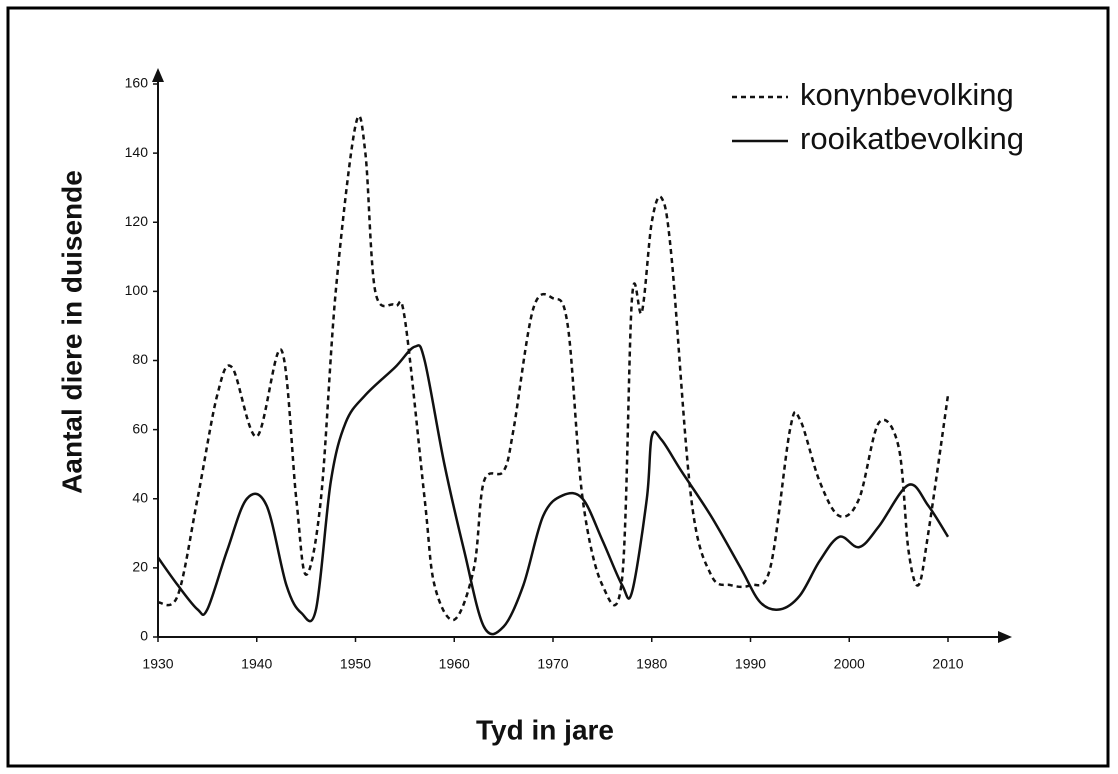 This screenshot has width=1118, height=774. What do you see at coordinates (137, 221) in the screenshot?
I see `y-tick-label: 120` at bounding box center [137, 221].